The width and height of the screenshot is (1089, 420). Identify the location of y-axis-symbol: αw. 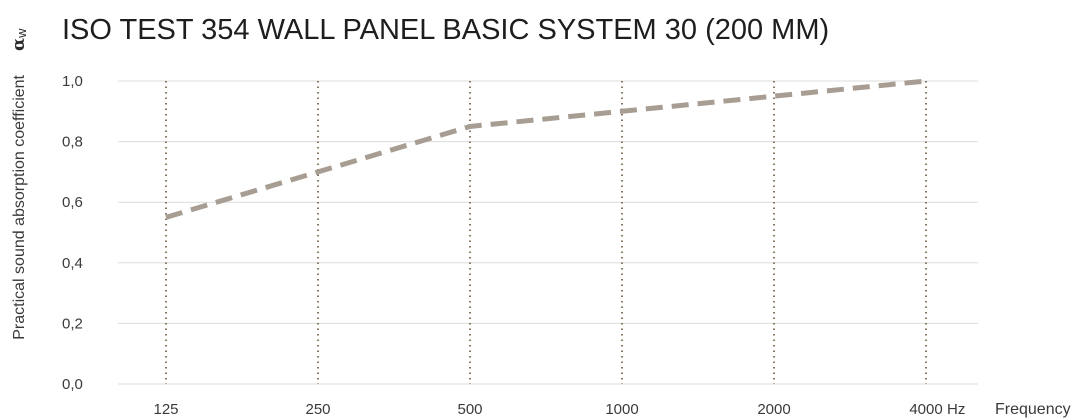
(19, 39).